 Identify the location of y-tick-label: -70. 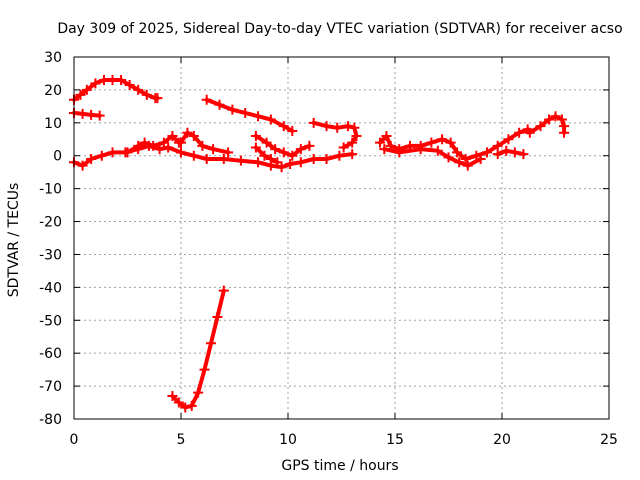
(50, 387).